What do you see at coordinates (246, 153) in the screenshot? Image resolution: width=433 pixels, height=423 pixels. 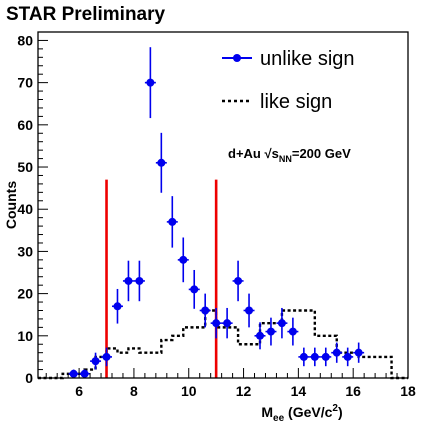 I see `annotation-prefix: d+Au` at bounding box center [246, 153].